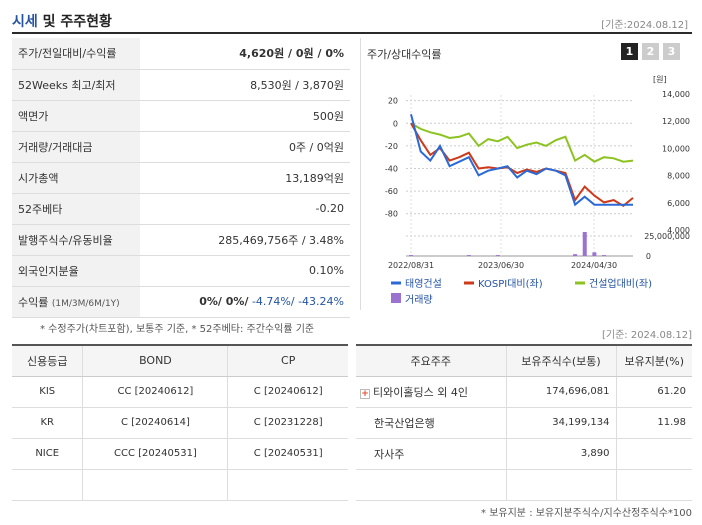  What do you see at coordinates (524, 392) in the screenshot?
I see `table-row: + 티와이홀딩스 외 4인 174,696,081 61.20` at bounding box center [524, 392].